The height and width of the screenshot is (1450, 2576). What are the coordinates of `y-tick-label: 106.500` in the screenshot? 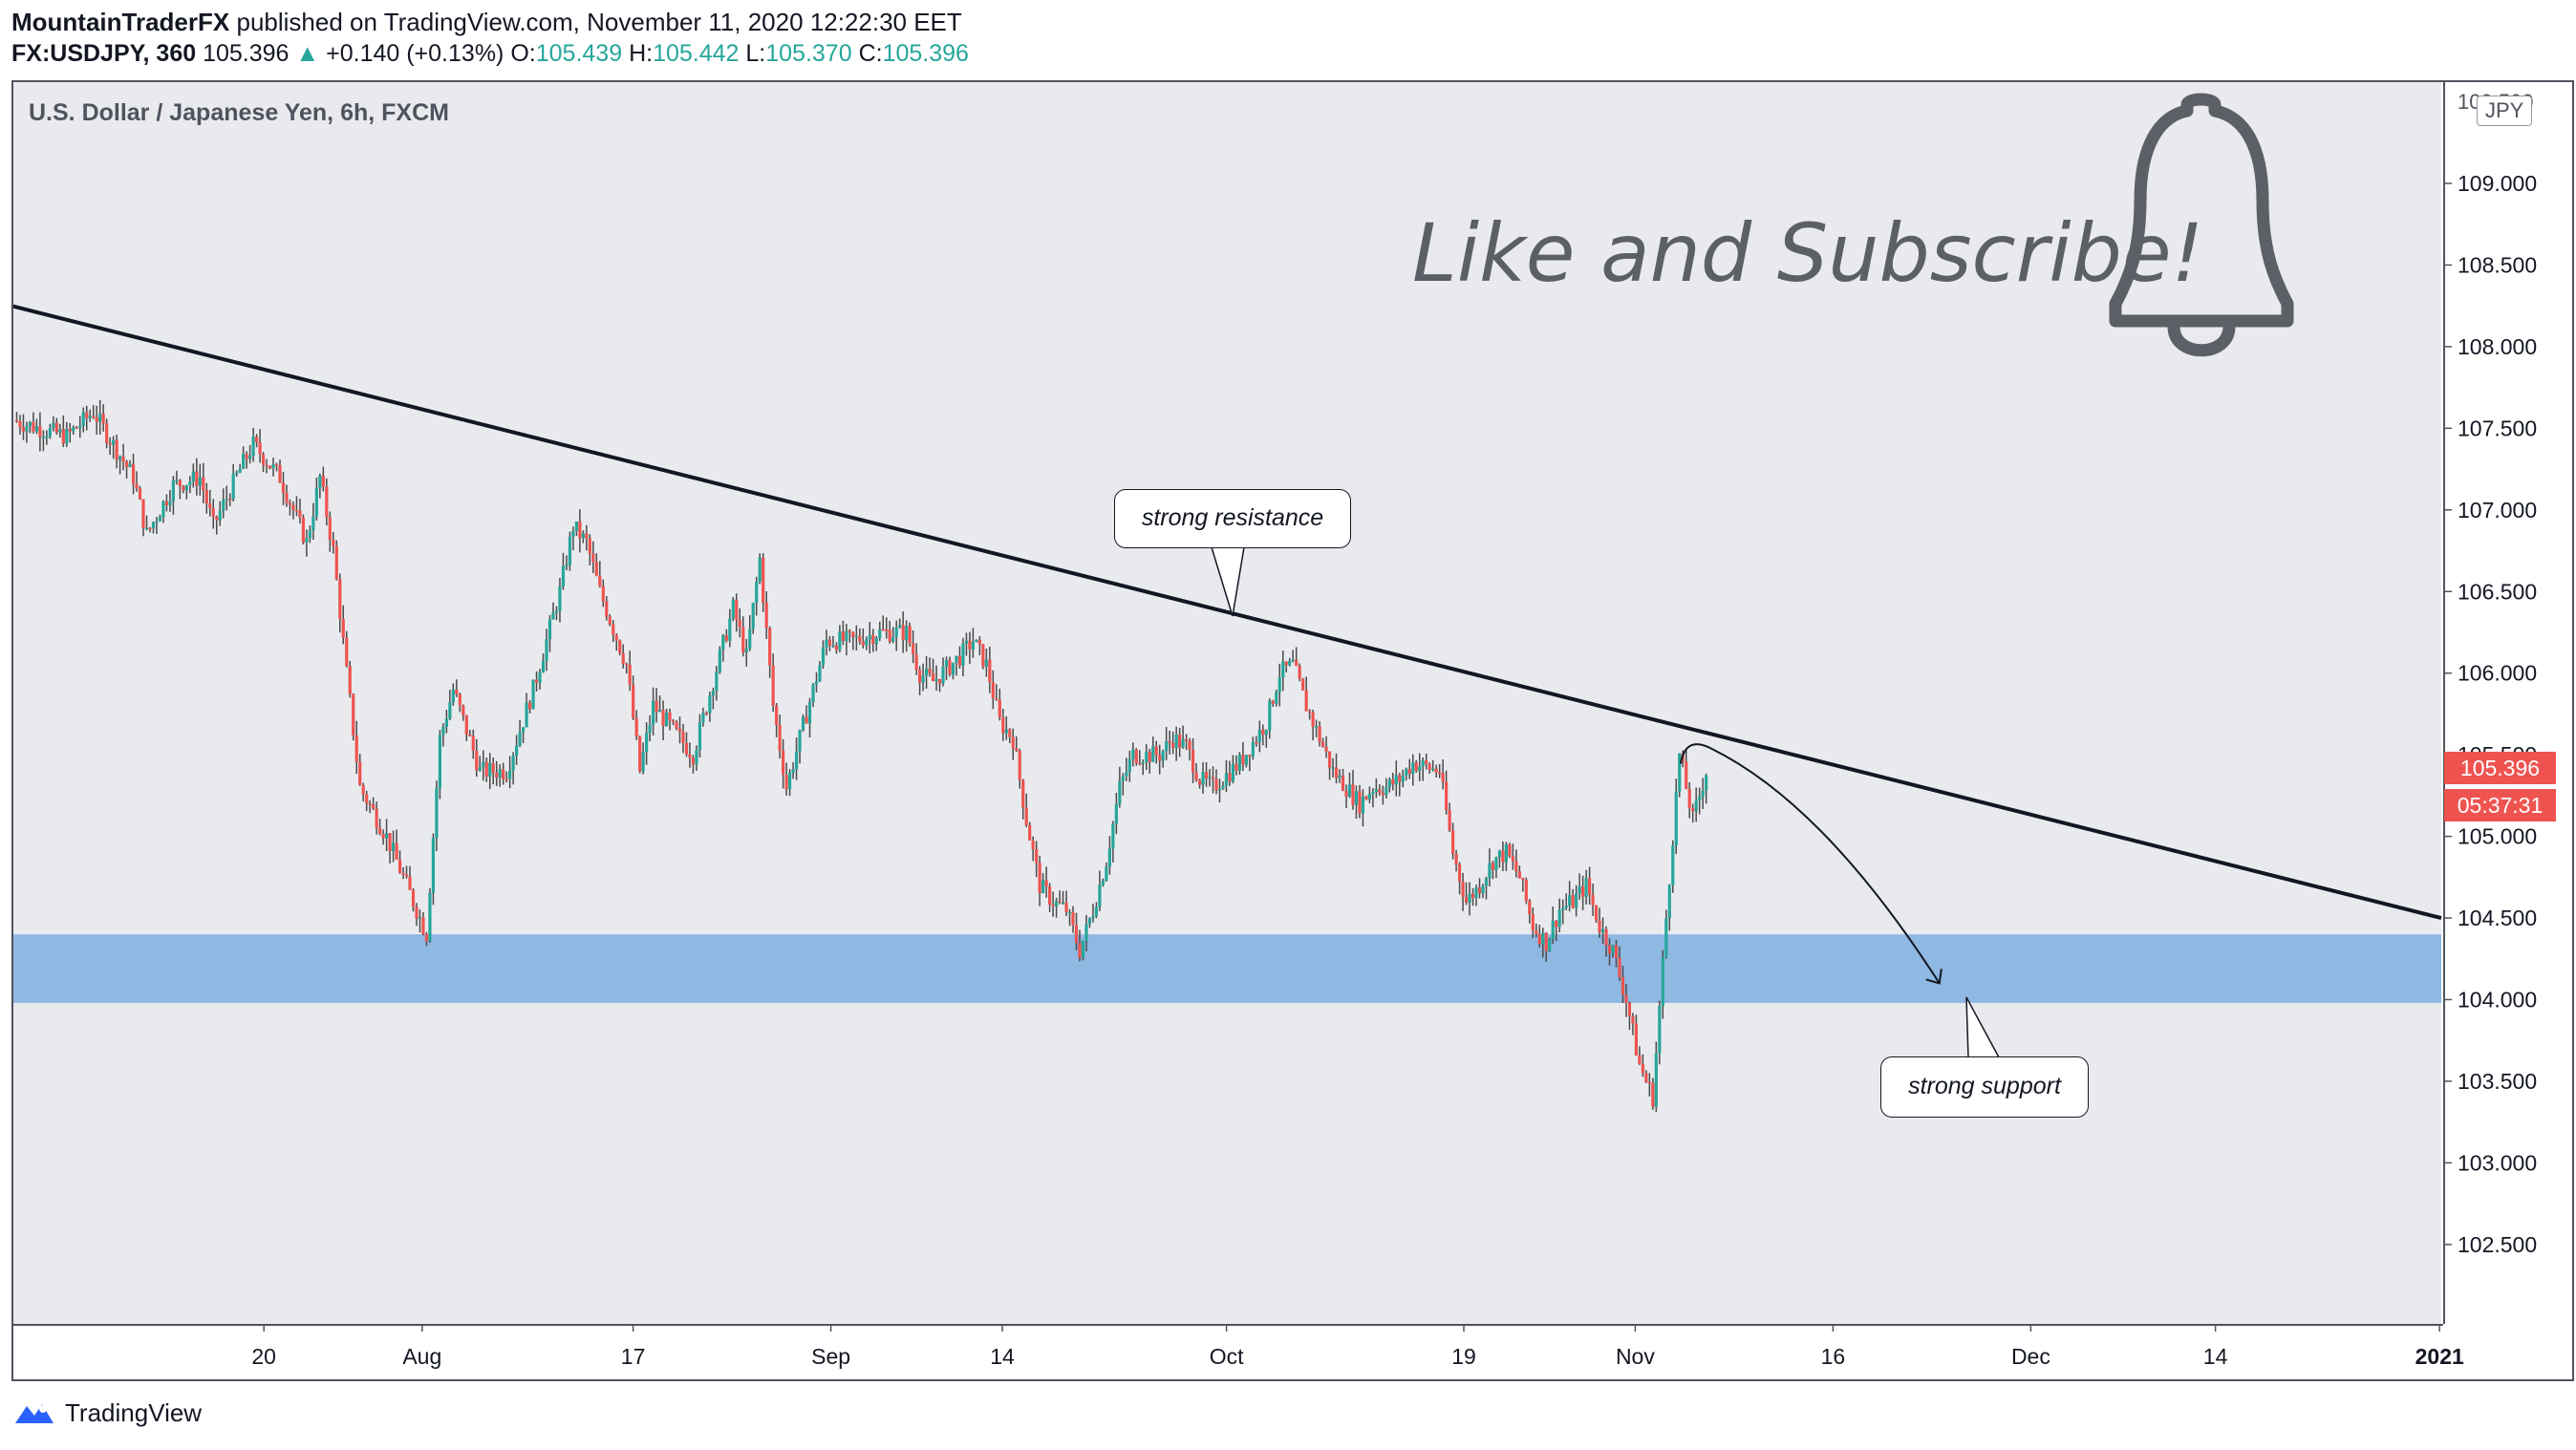 It's located at (2497, 591).